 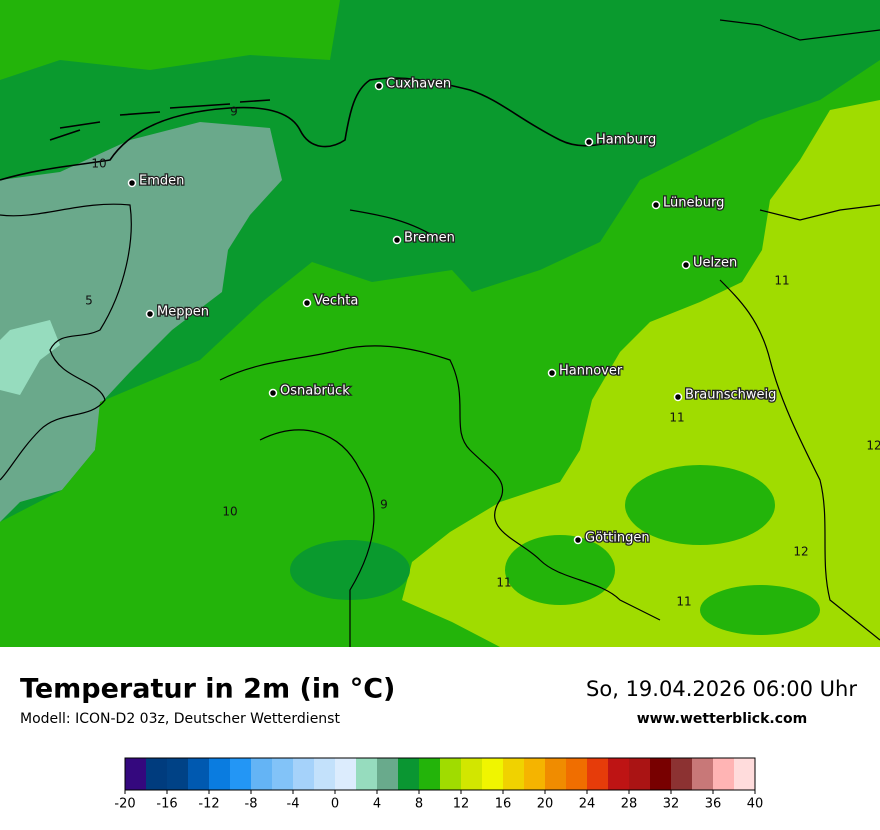 I want to click on colorbar-tick-label: 32, so click(x=671, y=804).